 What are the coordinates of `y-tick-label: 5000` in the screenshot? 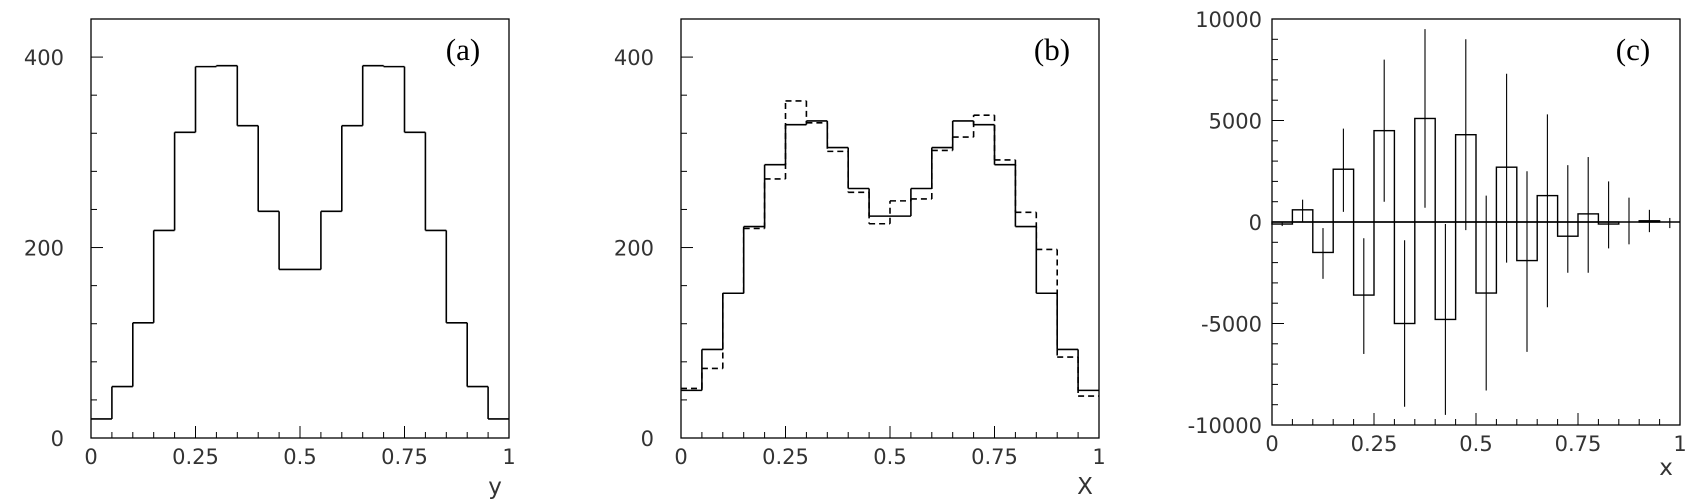 It's located at (1235, 122).